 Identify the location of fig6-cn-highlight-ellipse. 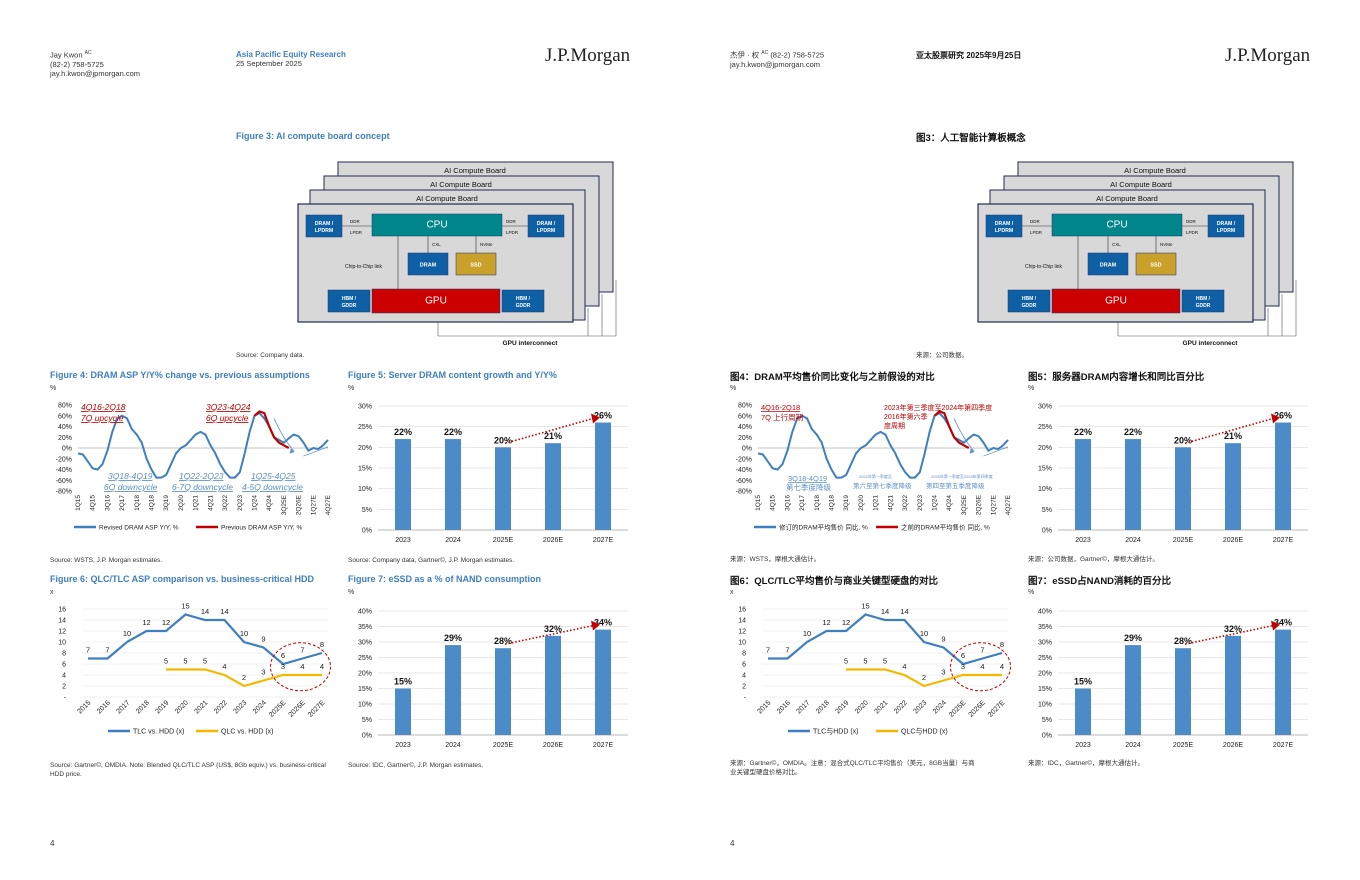
(980, 667).